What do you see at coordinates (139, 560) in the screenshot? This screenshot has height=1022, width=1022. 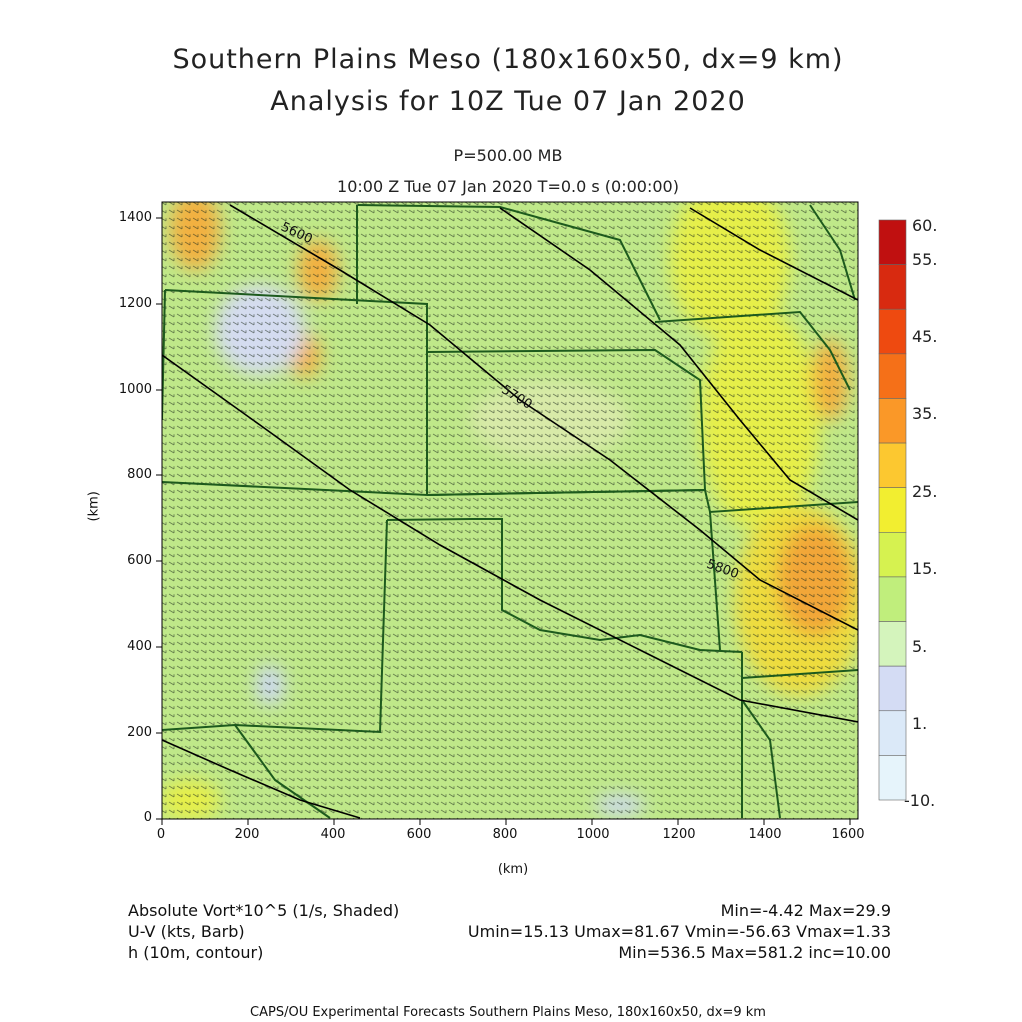 I see `y-tick-label: 600` at bounding box center [139, 560].